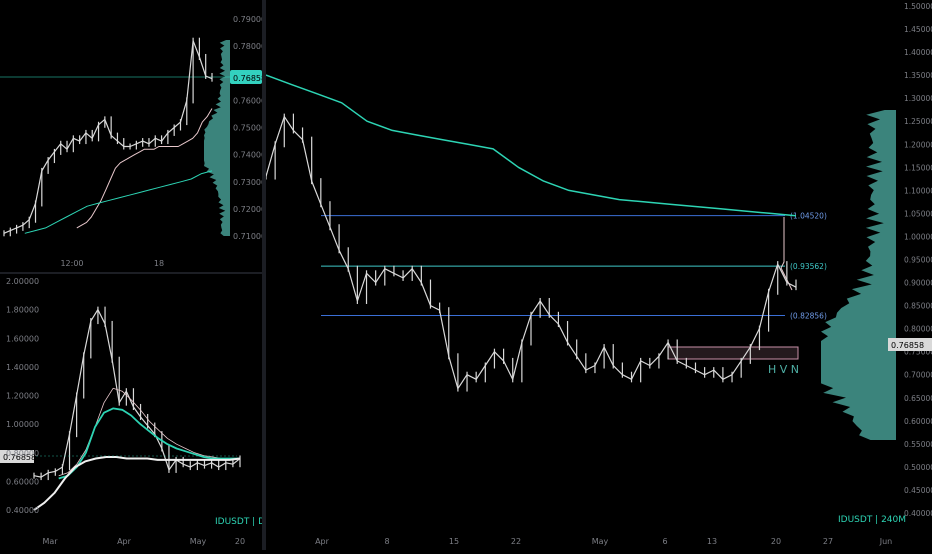  What do you see at coordinates (918, 283) in the screenshot?
I see `y-tick-label: 0.90000` at bounding box center [918, 283].